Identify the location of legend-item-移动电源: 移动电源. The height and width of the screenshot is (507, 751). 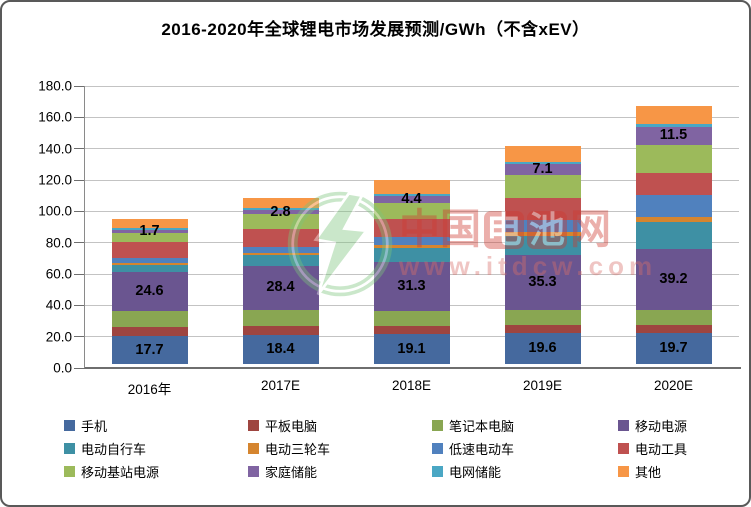
(671, 425).